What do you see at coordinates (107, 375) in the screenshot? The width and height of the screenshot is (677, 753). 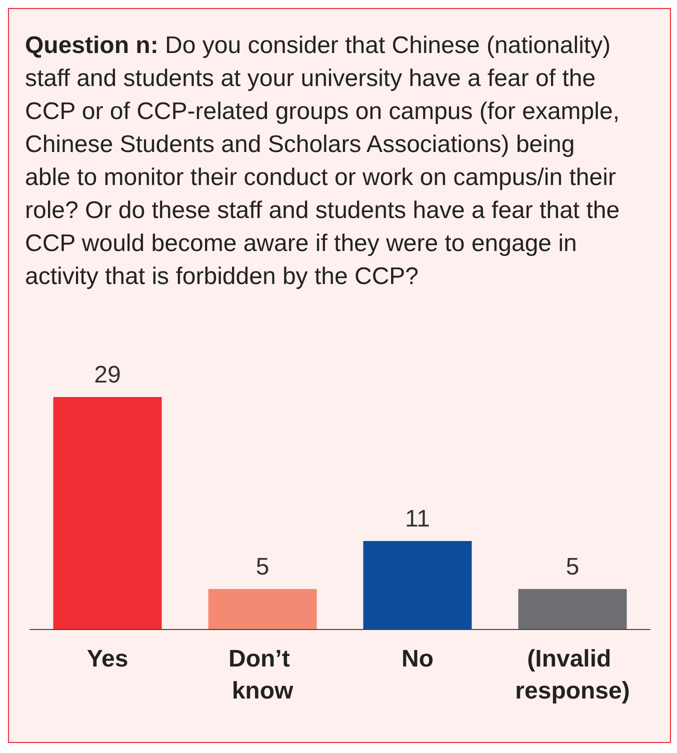 I see `data-label: 29` at bounding box center [107, 375].